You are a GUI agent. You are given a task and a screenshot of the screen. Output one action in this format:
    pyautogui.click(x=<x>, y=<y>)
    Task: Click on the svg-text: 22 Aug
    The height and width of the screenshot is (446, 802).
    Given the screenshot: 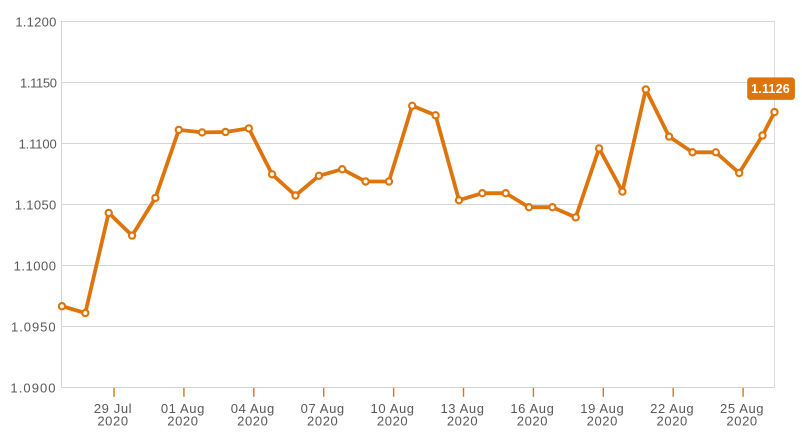 What is the action you would take?
    pyautogui.click(x=672, y=408)
    